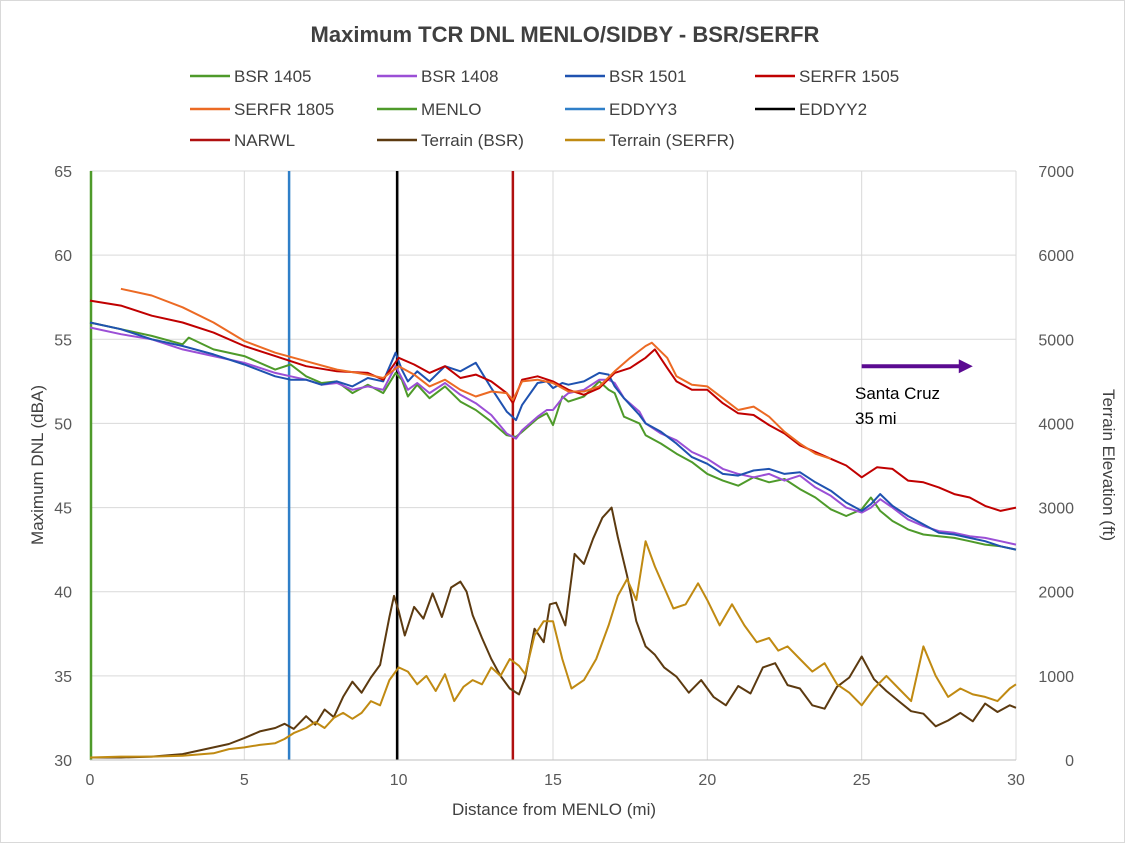 The height and width of the screenshot is (848, 1125). What do you see at coordinates (707, 780) in the screenshot?
I see `x-tick-label: 20` at bounding box center [707, 780].